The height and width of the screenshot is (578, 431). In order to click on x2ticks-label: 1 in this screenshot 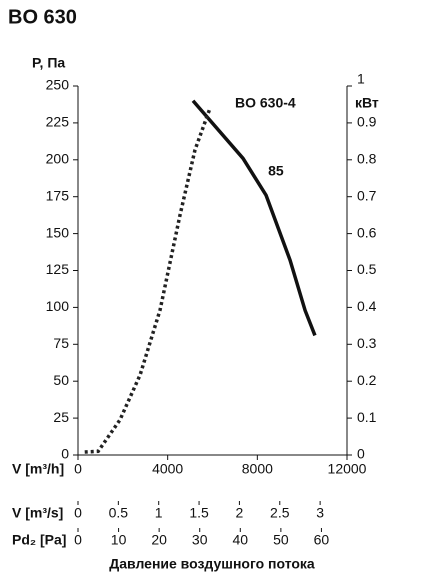, I will do `click(159, 513)`.